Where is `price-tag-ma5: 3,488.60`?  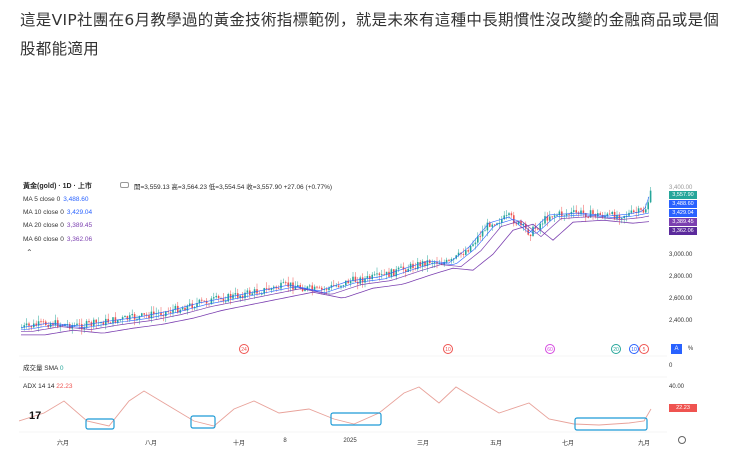 price-tag-ma5: 3,488.60 is located at coordinates (683, 204).